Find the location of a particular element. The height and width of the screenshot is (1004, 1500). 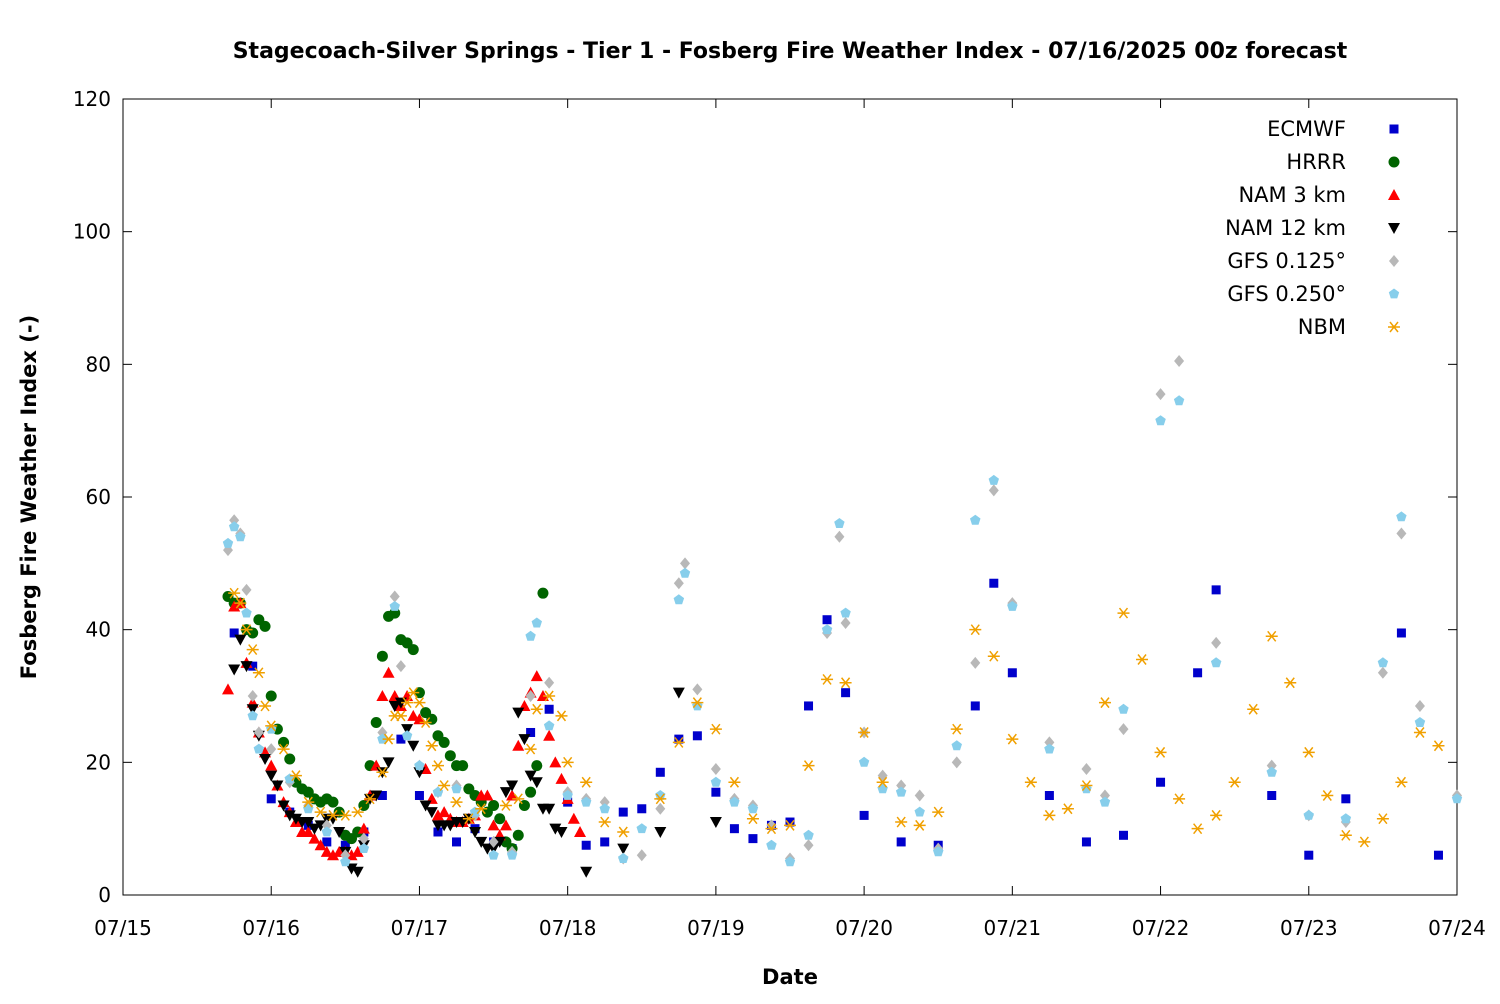

y-axis-label: Fosberg Fire Weather Index (-) is located at coordinates (29, 497).